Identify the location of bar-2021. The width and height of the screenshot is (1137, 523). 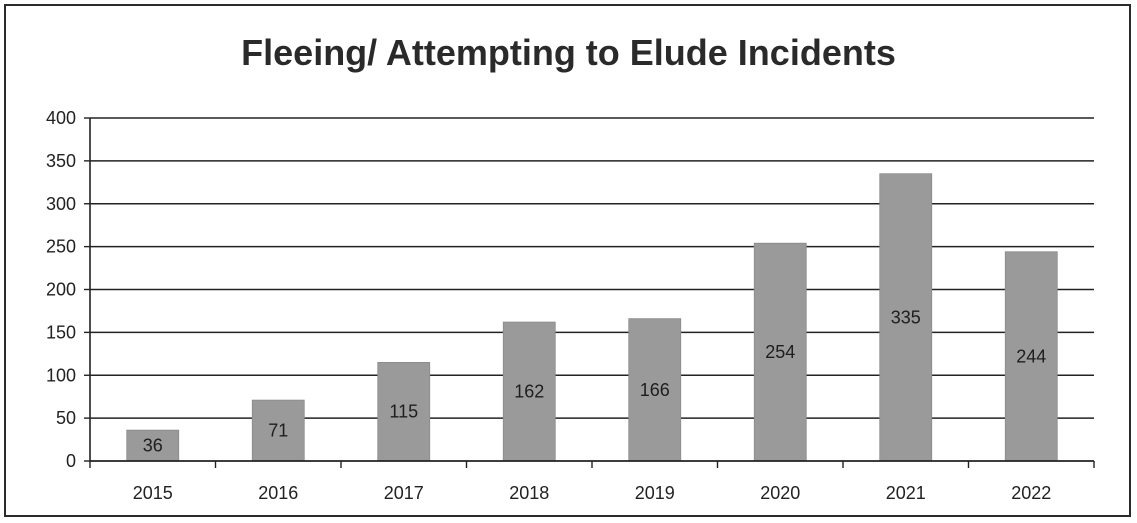
(906, 317).